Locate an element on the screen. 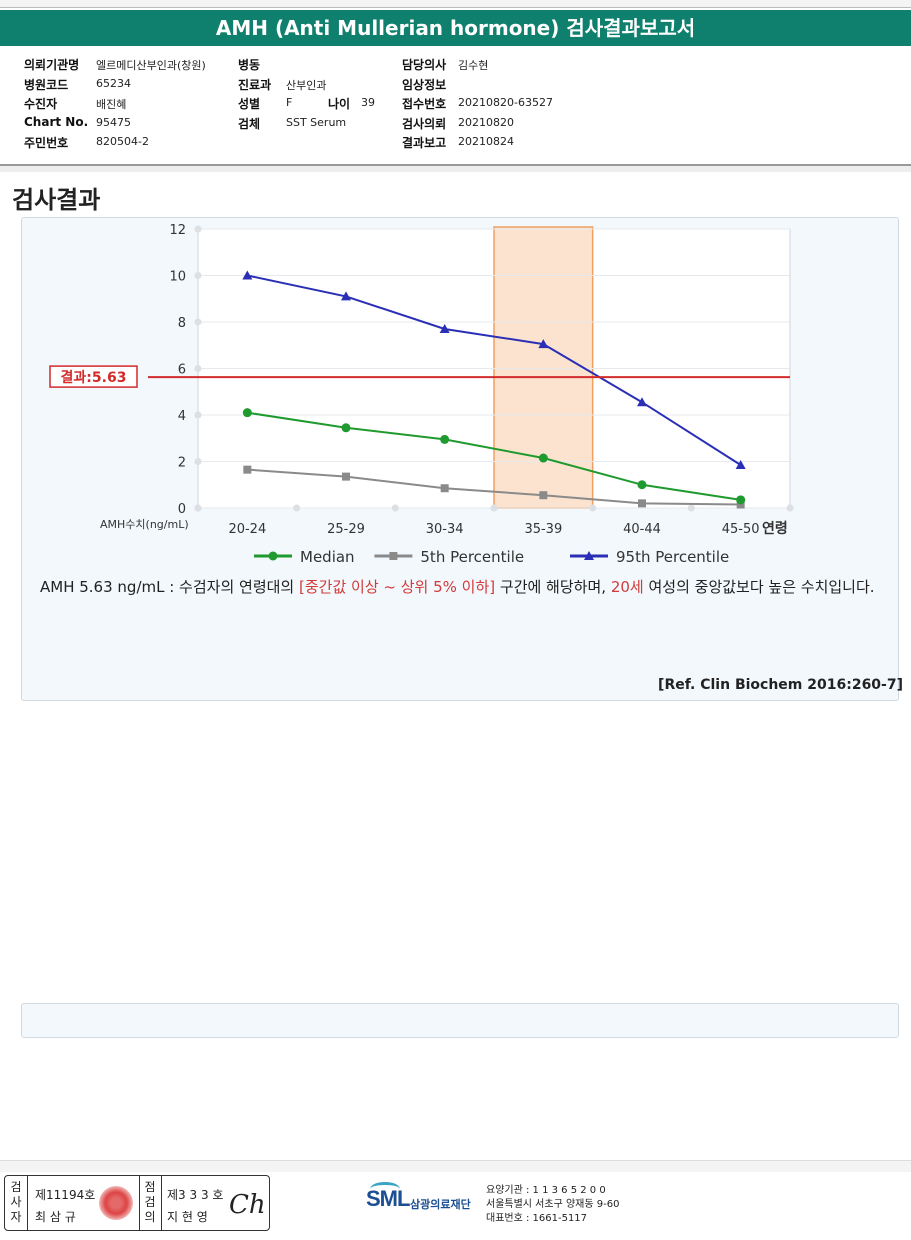 Image resolution: width=911 pixels, height=1240 pixels. hospital-code: 65234 is located at coordinates (113, 83).